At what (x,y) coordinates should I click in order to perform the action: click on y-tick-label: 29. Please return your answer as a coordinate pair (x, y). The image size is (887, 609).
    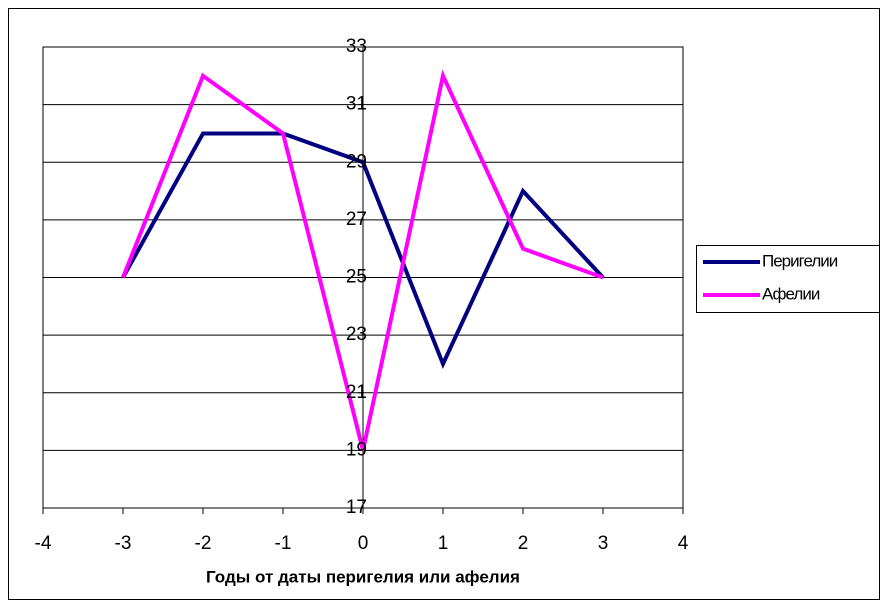
    Looking at the image, I should click on (356, 161).